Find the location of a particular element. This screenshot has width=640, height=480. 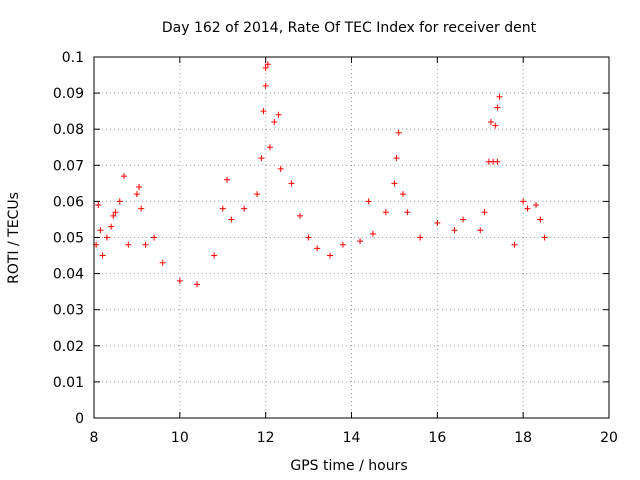

y-tick-label: 0.02 is located at coordinates (68, 347).